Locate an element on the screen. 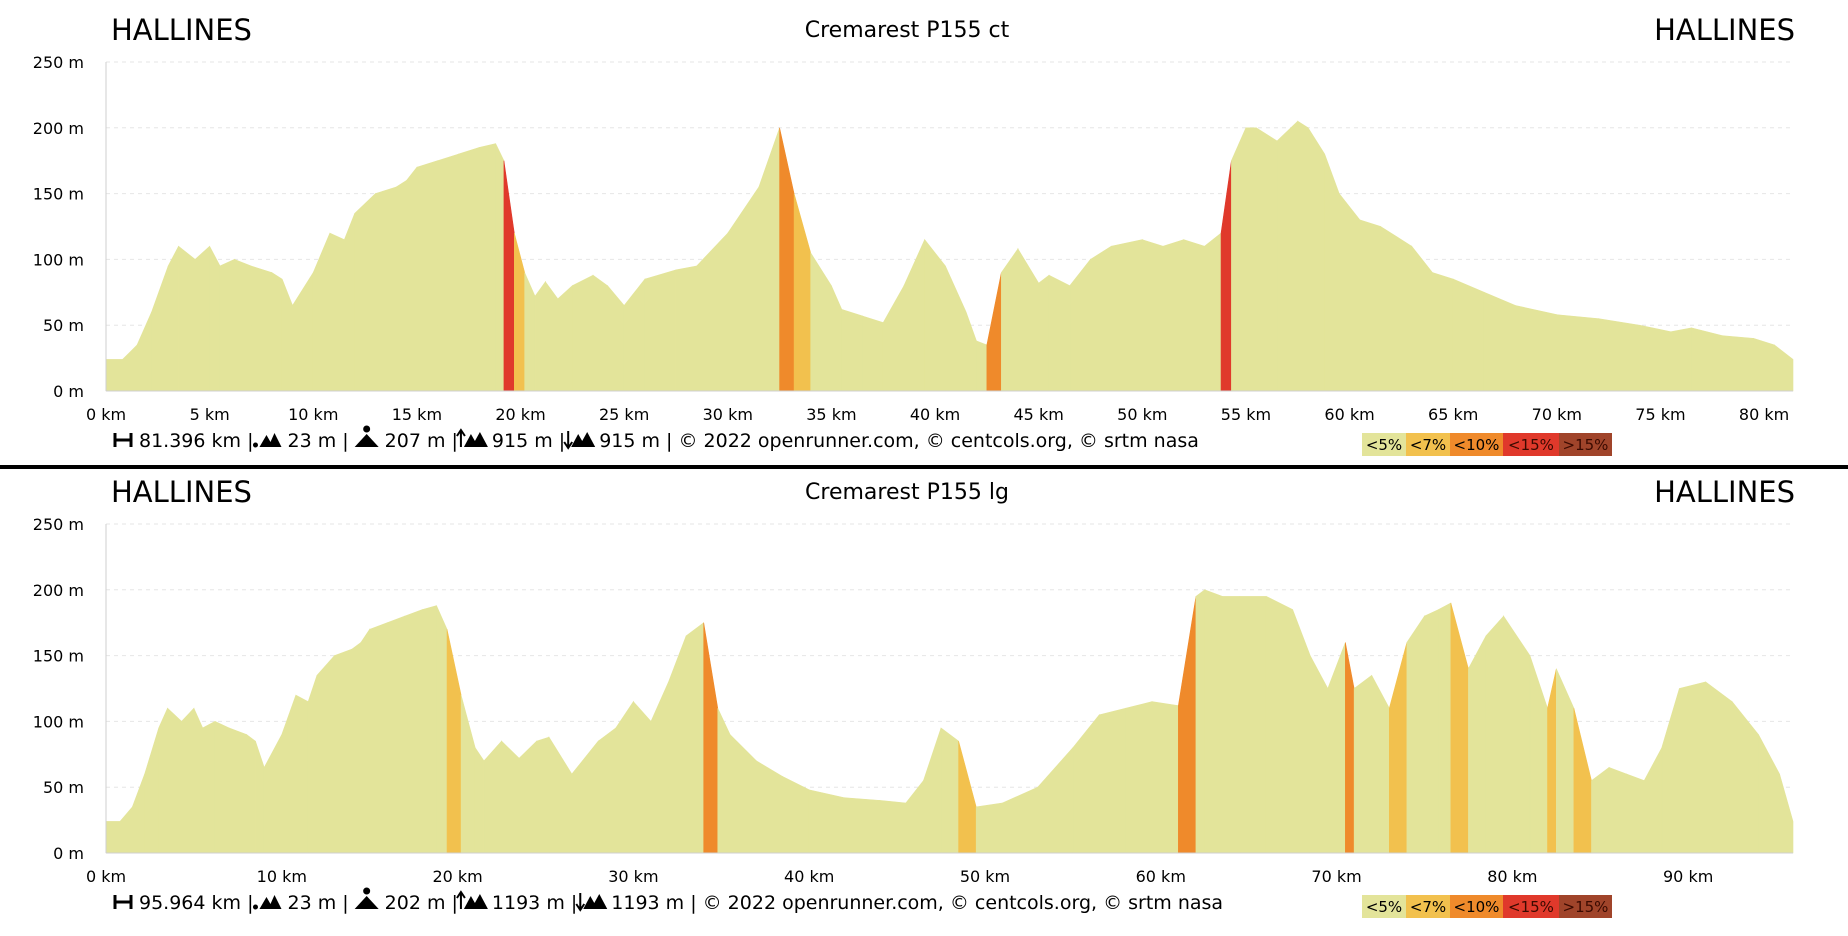 The image size is (1848, 936). y-tick-label: 50 m is located at coordinates (63, 787).